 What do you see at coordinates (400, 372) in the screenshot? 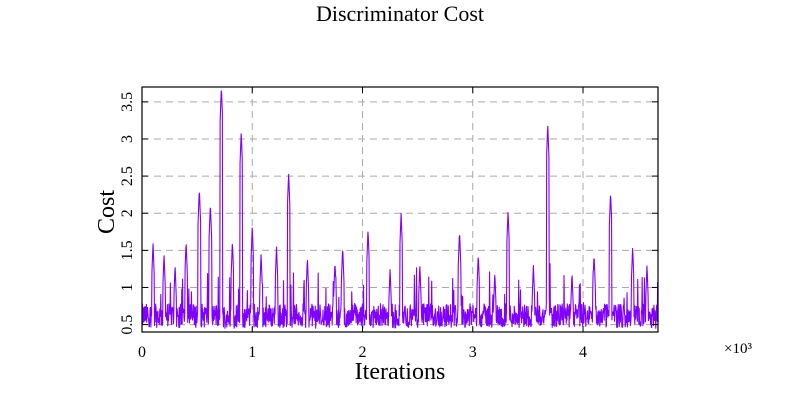
I see `x-axis-label: Iterations` at bounding box center [400, 372].